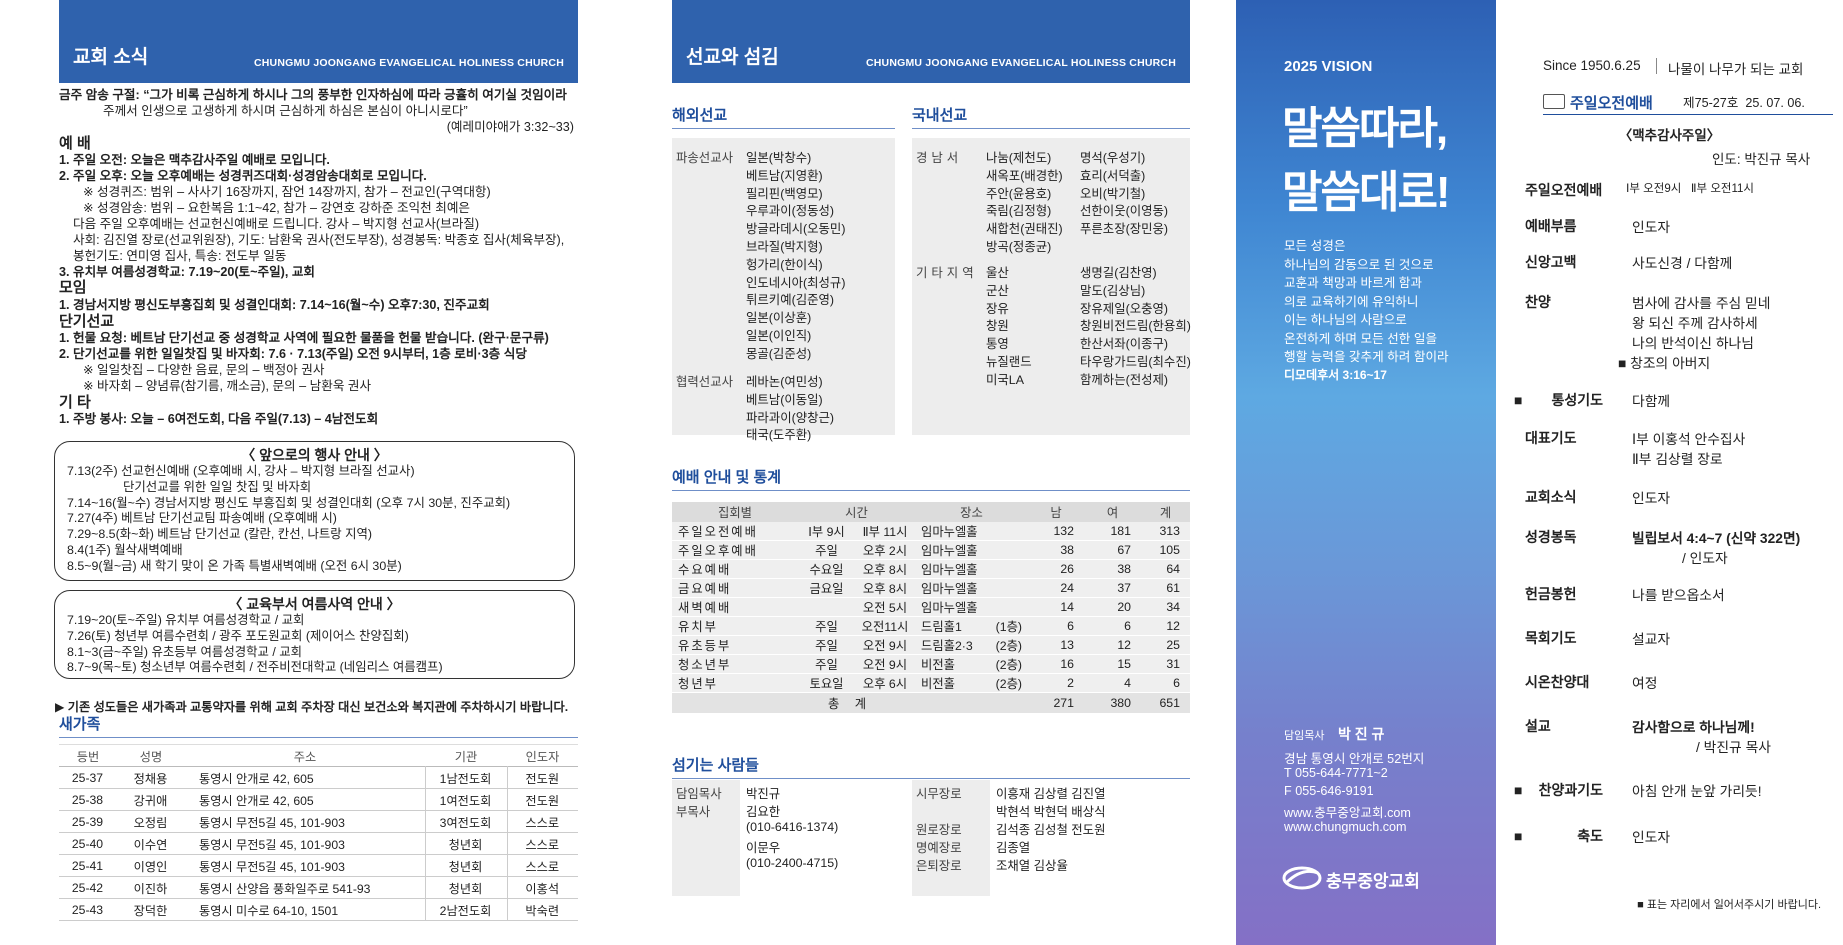 This screenshot has height=945, width=1843. I want to click on attendance-count: 37, so click(1124, 588).